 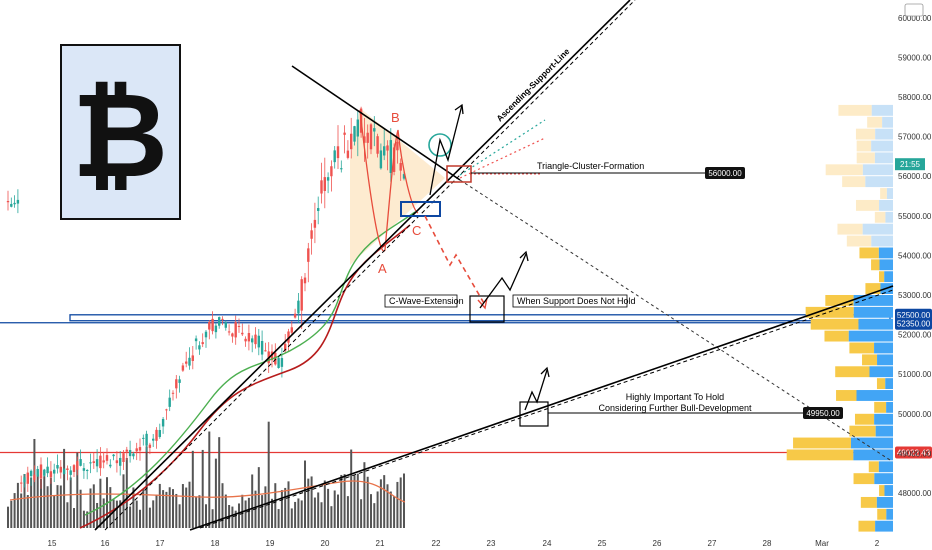 I want to click on time-tick-label: 24, so click(x=547, y=543).